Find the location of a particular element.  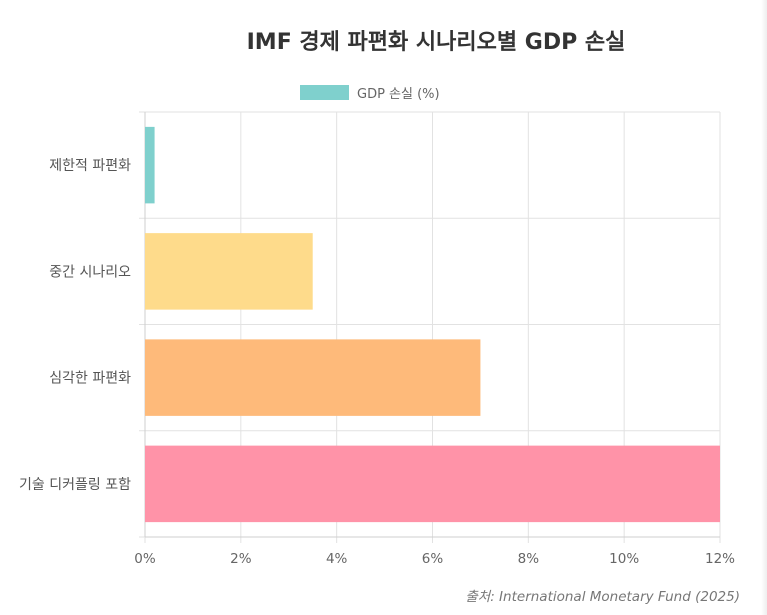

chart-title: IMF 경제 파편화 시나리오별 GDP 손실 is located at coordinates (436, 42).